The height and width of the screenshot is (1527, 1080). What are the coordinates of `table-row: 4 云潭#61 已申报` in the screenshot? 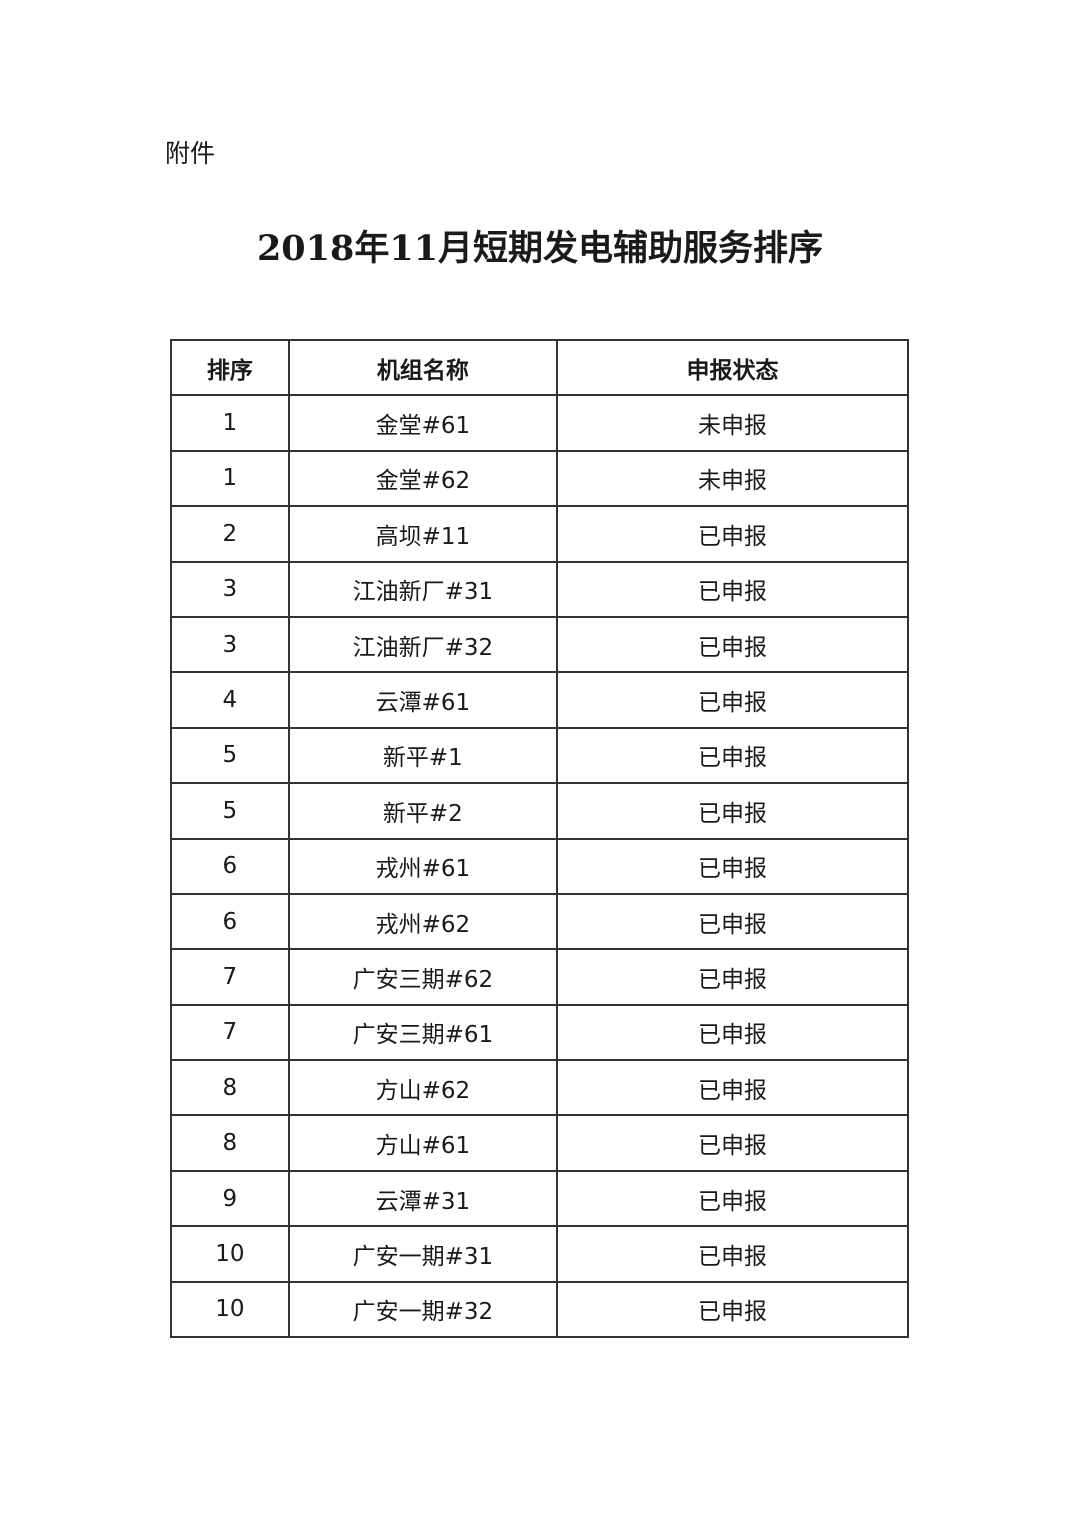 It's located at (539, 700).